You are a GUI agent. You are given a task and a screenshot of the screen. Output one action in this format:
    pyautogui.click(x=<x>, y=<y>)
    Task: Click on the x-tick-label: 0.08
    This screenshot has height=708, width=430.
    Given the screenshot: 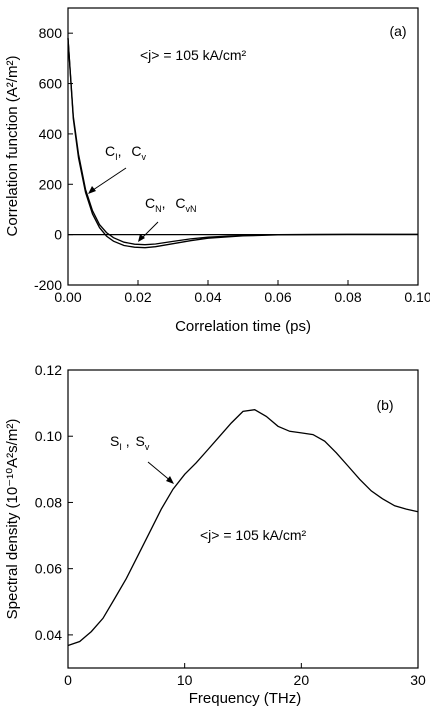 What is the action you would take?
    pyautogui.click(x=347, y=297)
    